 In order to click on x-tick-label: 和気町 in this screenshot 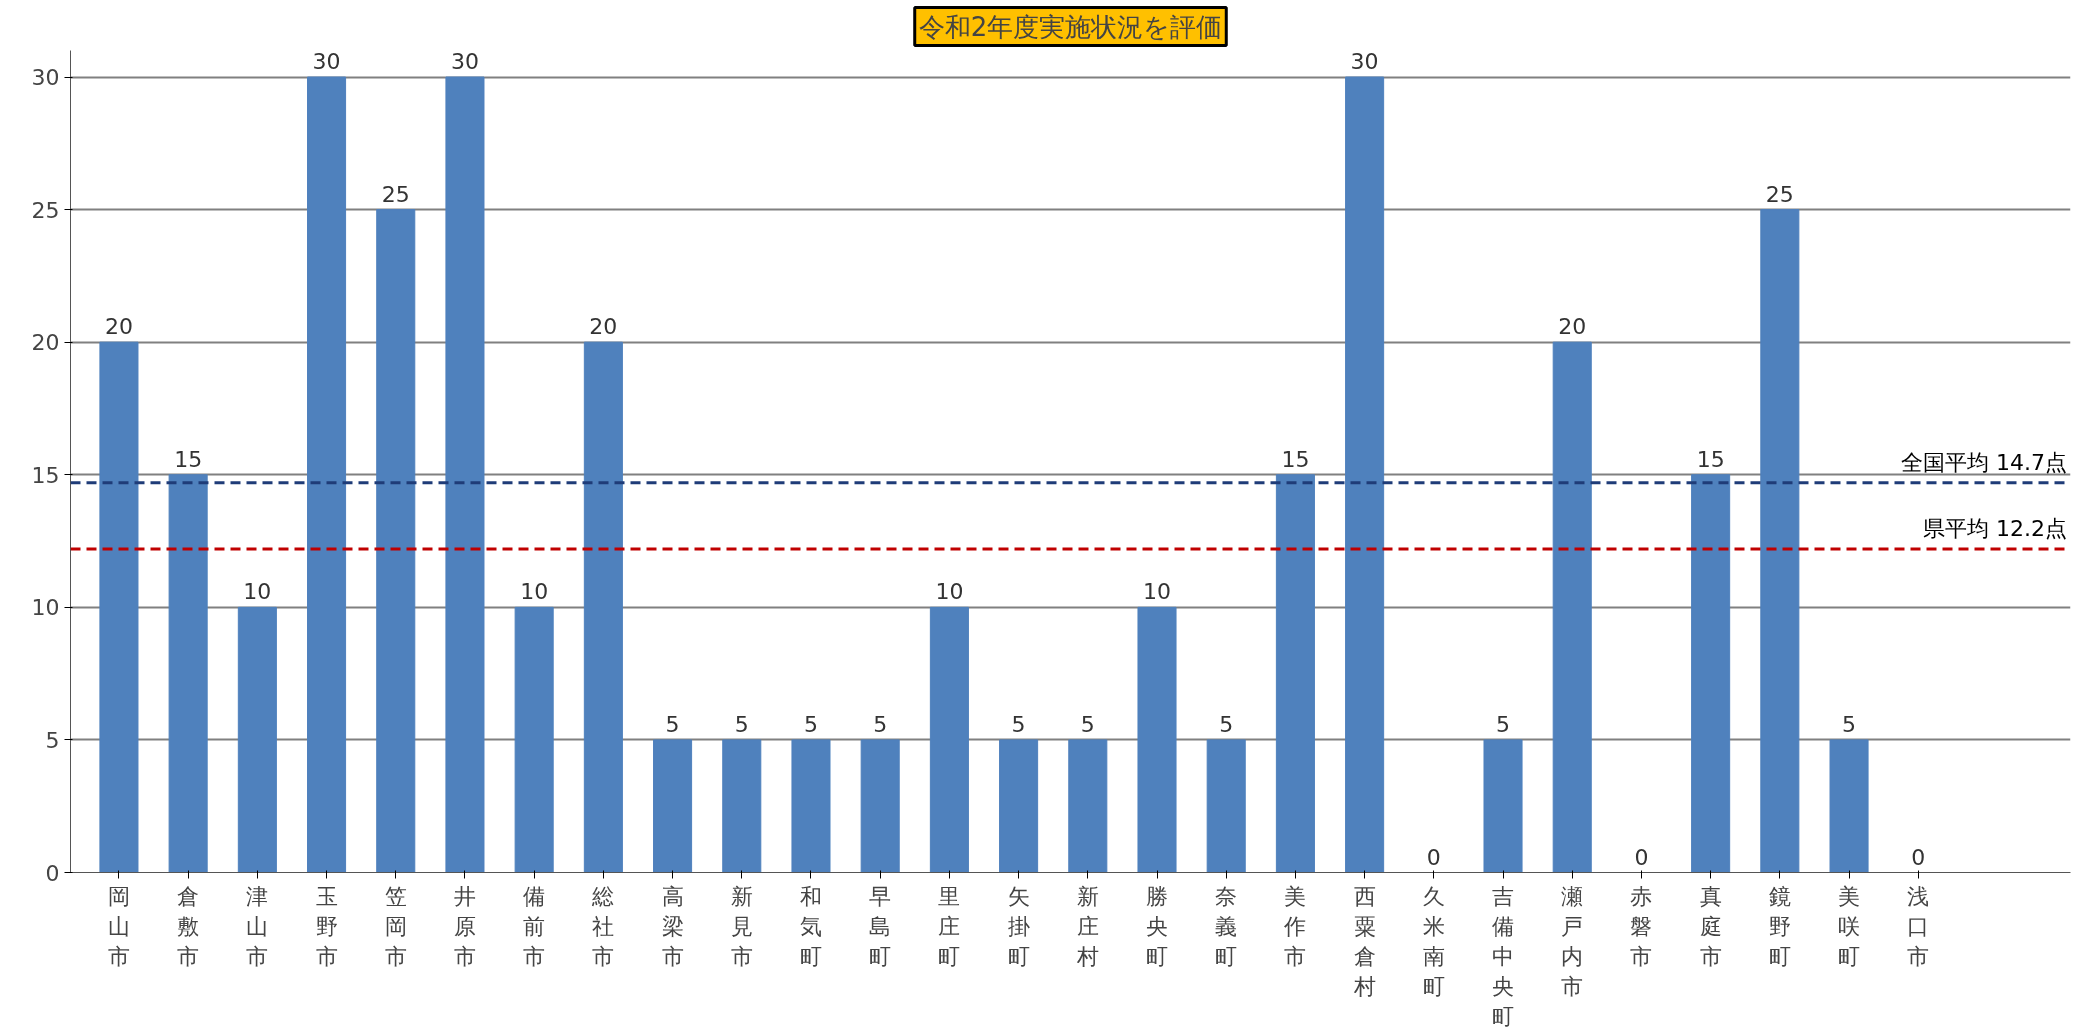, I will do `click(810, 926)`.